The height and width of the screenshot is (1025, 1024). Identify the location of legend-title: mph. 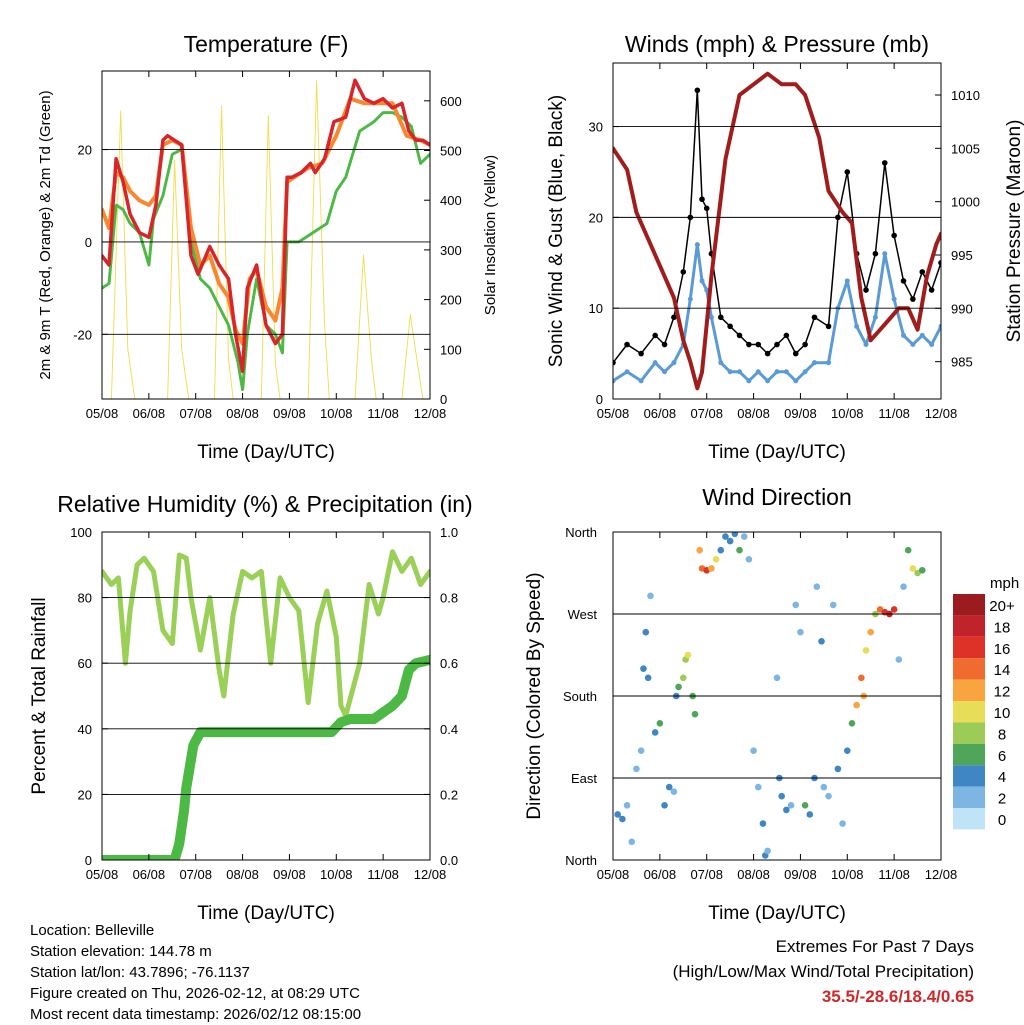
(1004, 583).